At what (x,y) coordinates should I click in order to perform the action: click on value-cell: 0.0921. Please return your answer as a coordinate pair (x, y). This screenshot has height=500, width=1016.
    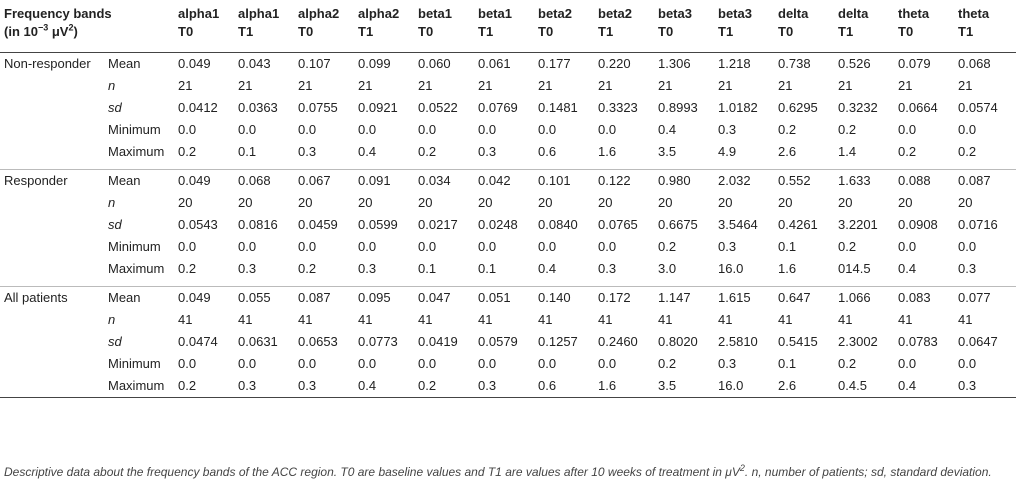
    Looking at the image, I should click on (378, 107).